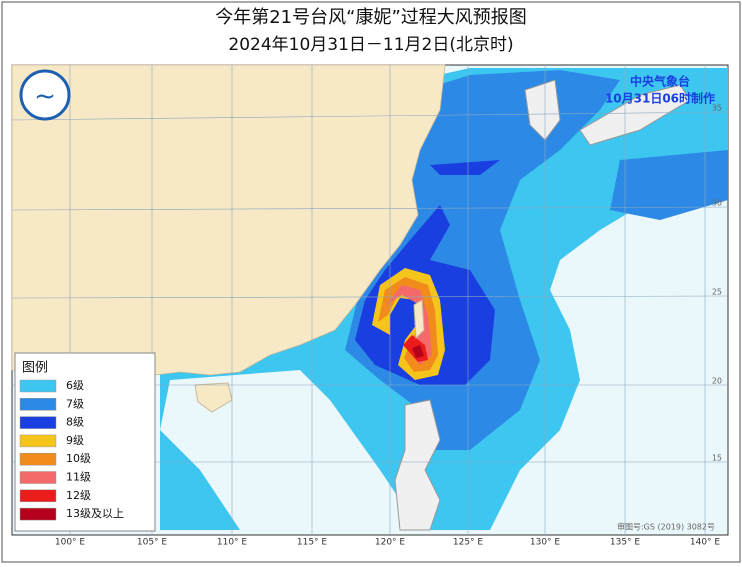 This screenshot has height=567, width=742. What do you see at coordinates (232, 543) in the screenshot?
I see `lon-label: 110° E` at bounding box center [232, 543].